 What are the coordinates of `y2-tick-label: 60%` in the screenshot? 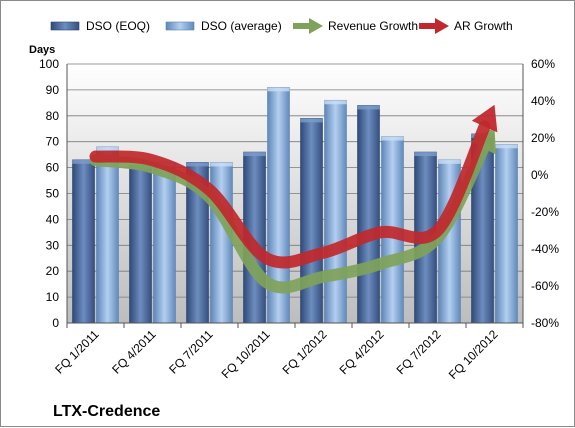 It's located at (543, 64).